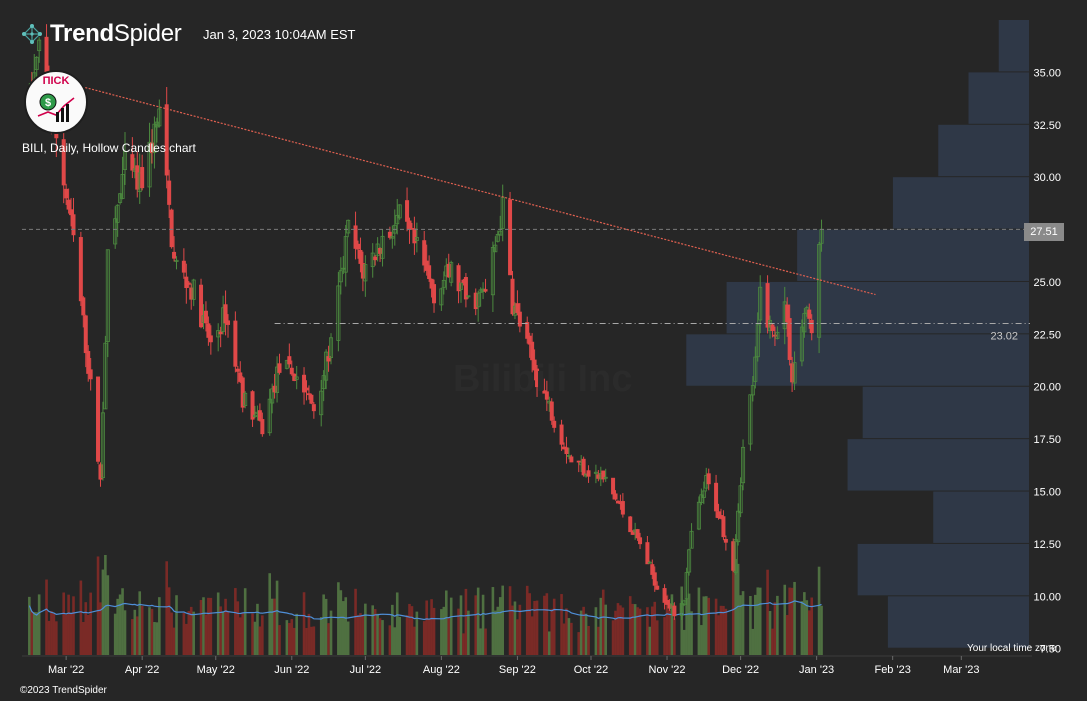  What do you see at coordinates (279, 34) in the screenshot?
I see `chart-timestamp: Jan 3, 2023 10:04AM EST` at bounding box center [279, 34].